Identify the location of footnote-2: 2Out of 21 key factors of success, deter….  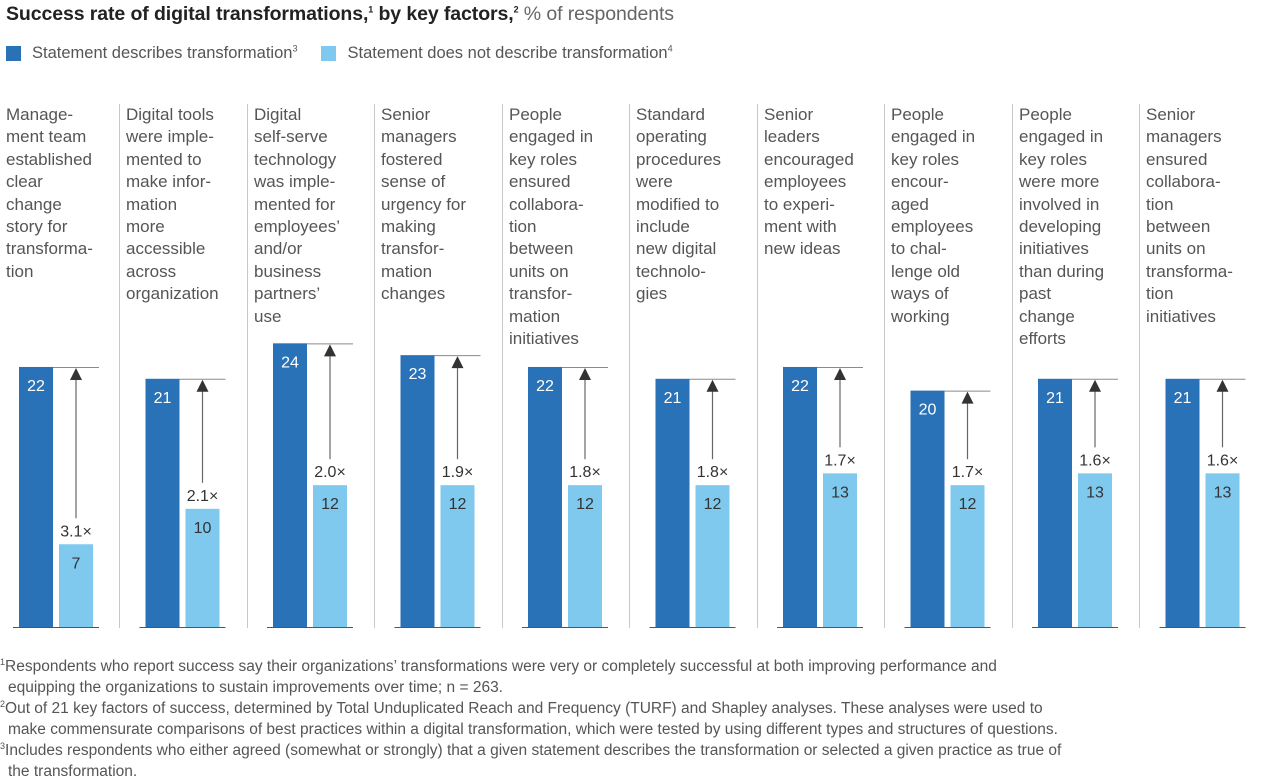
(529, 718).